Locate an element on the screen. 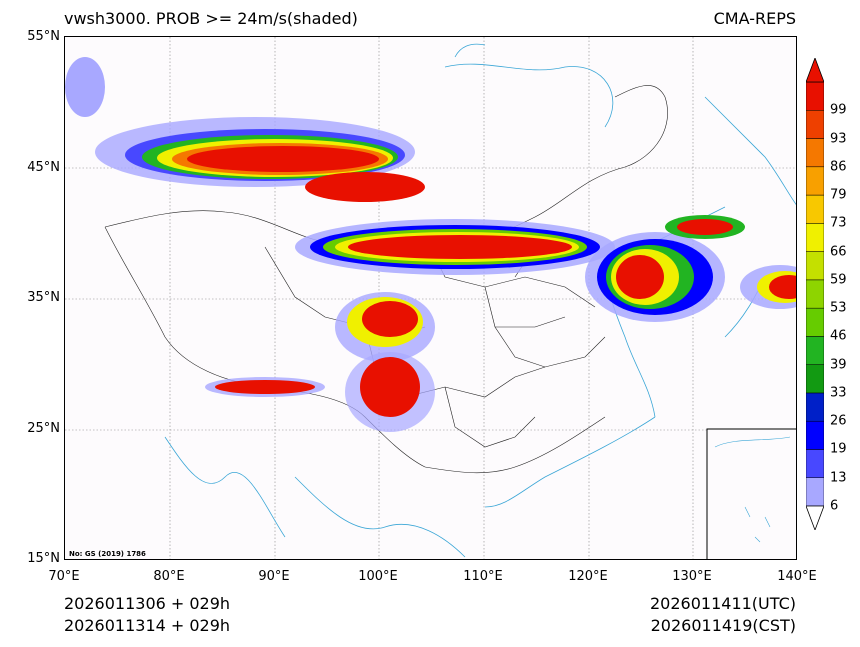 The height and width of the screenshot is (647, 860). lon-tick-label: 90°E is located at coordinates (274, 576).